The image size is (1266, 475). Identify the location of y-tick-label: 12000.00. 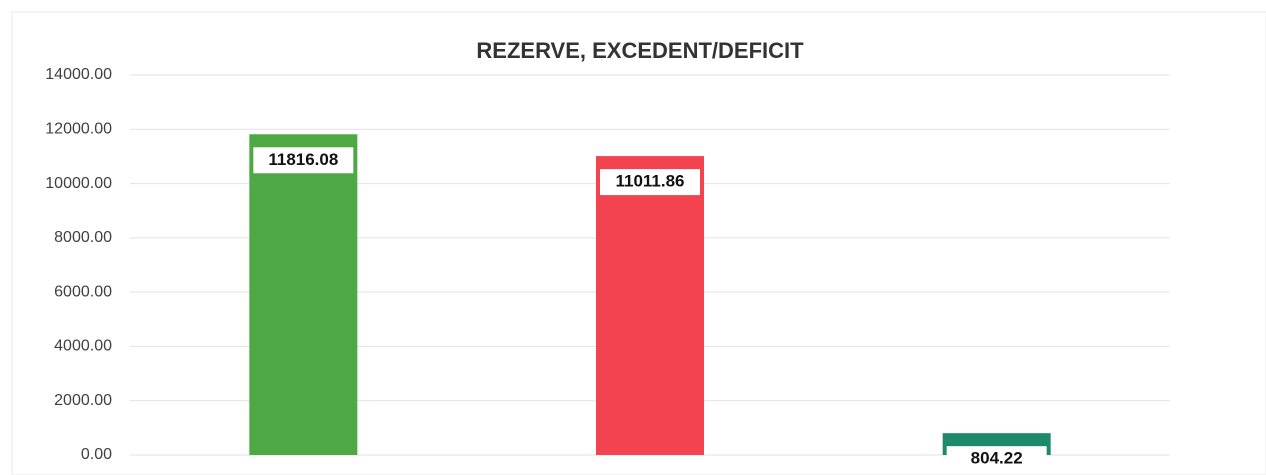
(78, 129).